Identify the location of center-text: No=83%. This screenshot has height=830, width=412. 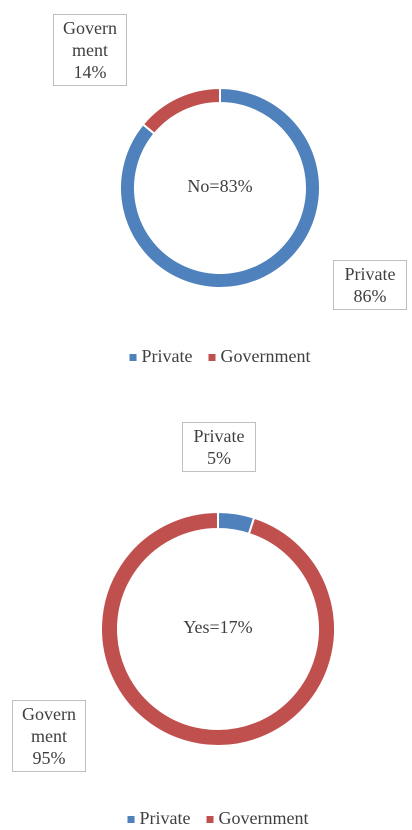
(219, 186).